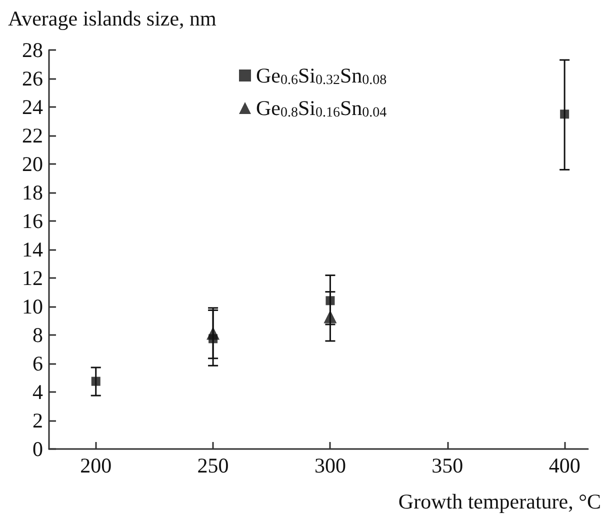 This screenshot has width=605, height=514. I want to click on y-tick-label: 0, so click(37, 449).